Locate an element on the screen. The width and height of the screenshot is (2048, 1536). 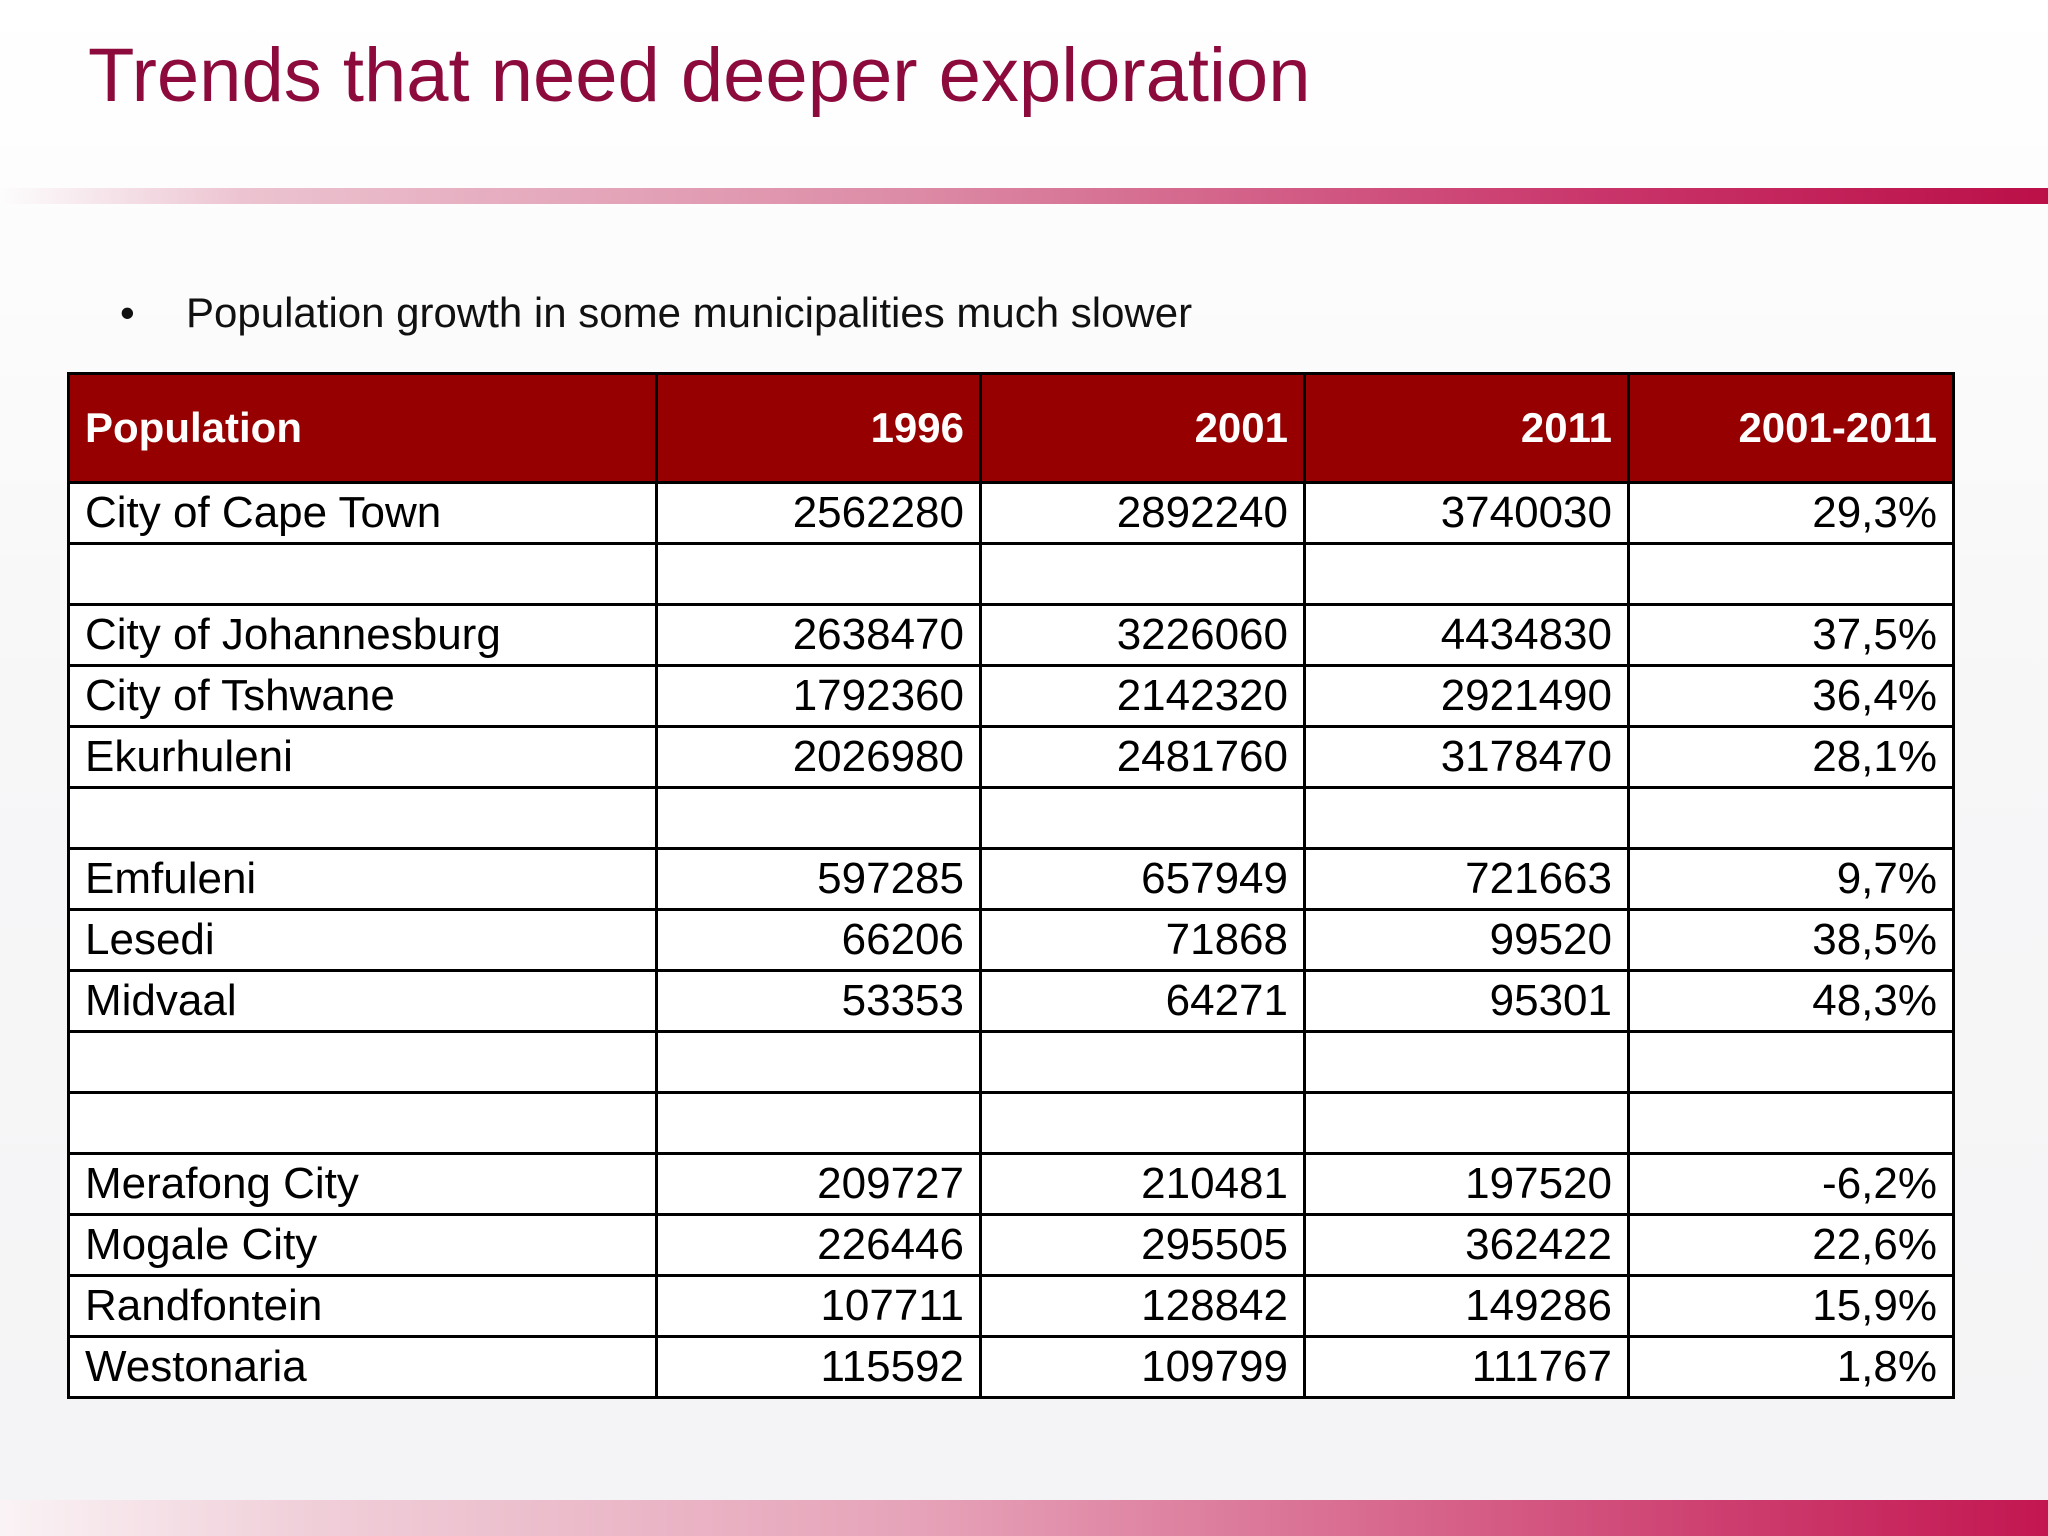
table-row: Midvaal 53353 64271 95301 48,3% is located at coordinates (1011, 1001).